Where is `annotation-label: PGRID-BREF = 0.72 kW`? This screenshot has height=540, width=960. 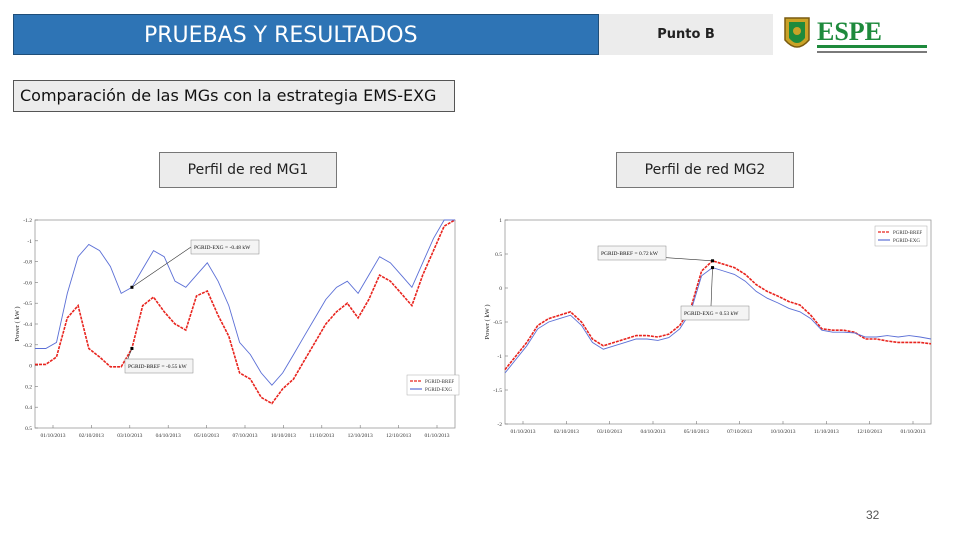
annotation-label: PGRID-BREF = 0.72 kW is located at coordinates (630, 254).